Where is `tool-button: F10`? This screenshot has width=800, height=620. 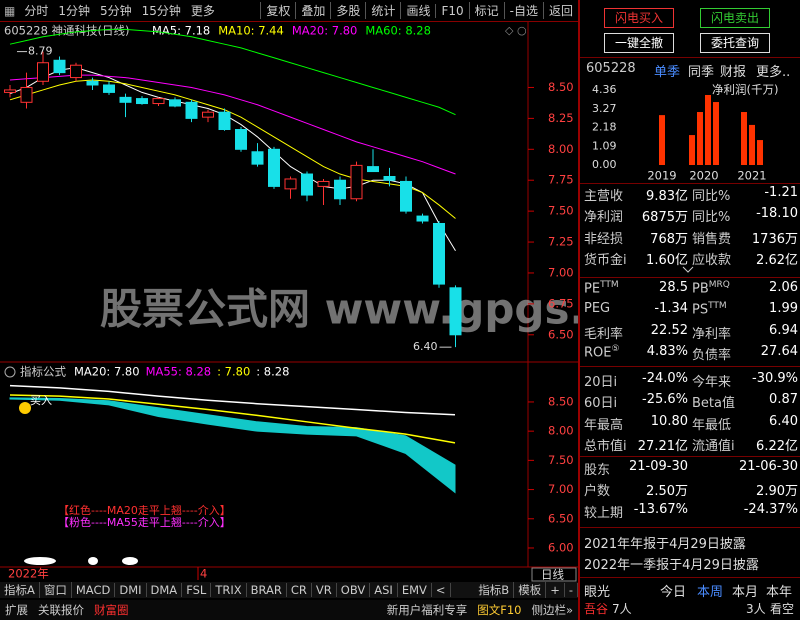
tool-button: F10 is located at coordinates (451, 10).